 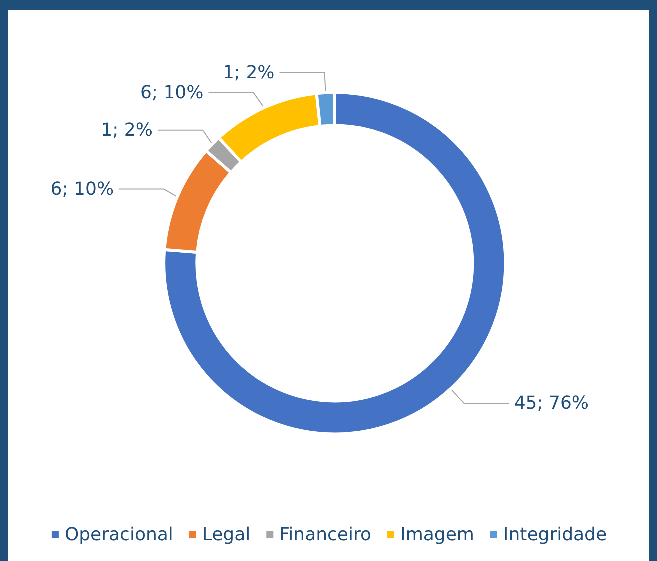 What do you see at coordinates (226, 535) in the screenshot?
I see `legend-label: Legal` at bounding box center [226, 535].